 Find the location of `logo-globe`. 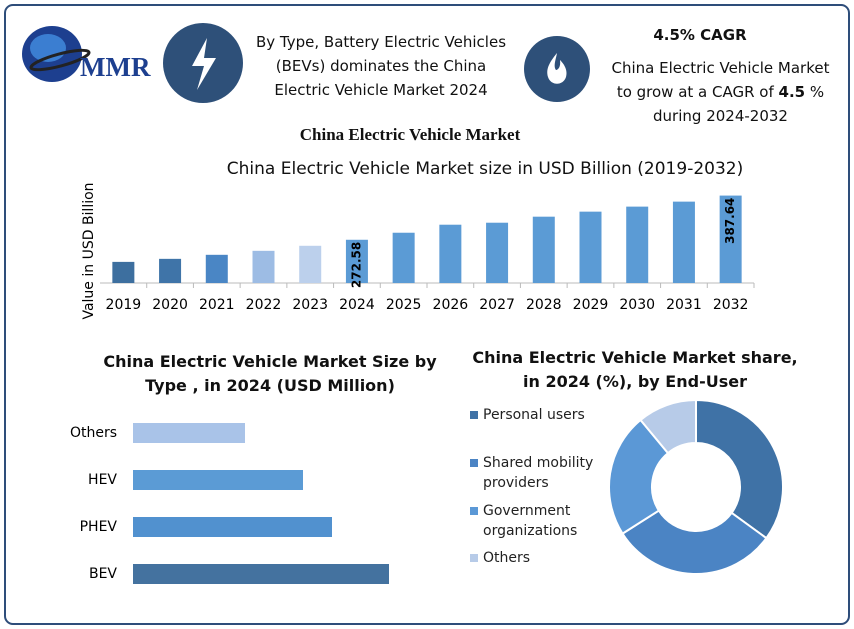

logo-globe is located at coordinates (56, 54).